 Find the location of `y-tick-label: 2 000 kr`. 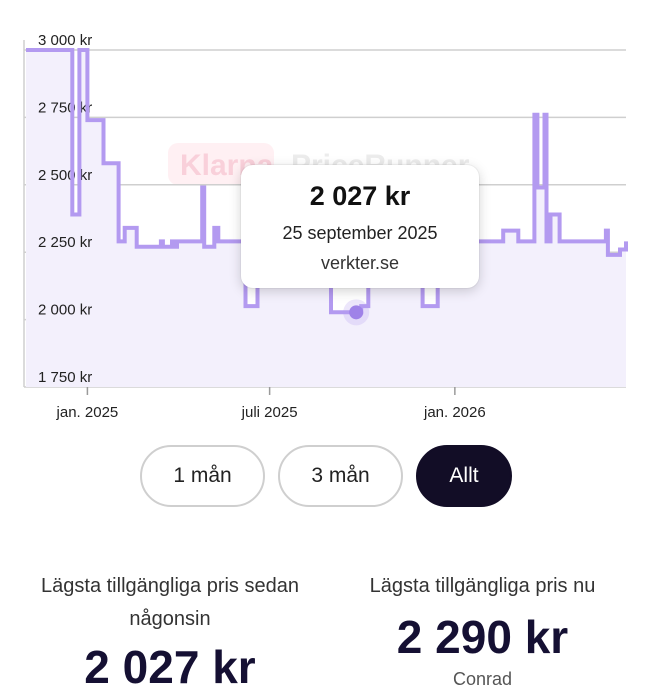

y-tick-label: 2 000 kr is located at coordinates (65, 310).